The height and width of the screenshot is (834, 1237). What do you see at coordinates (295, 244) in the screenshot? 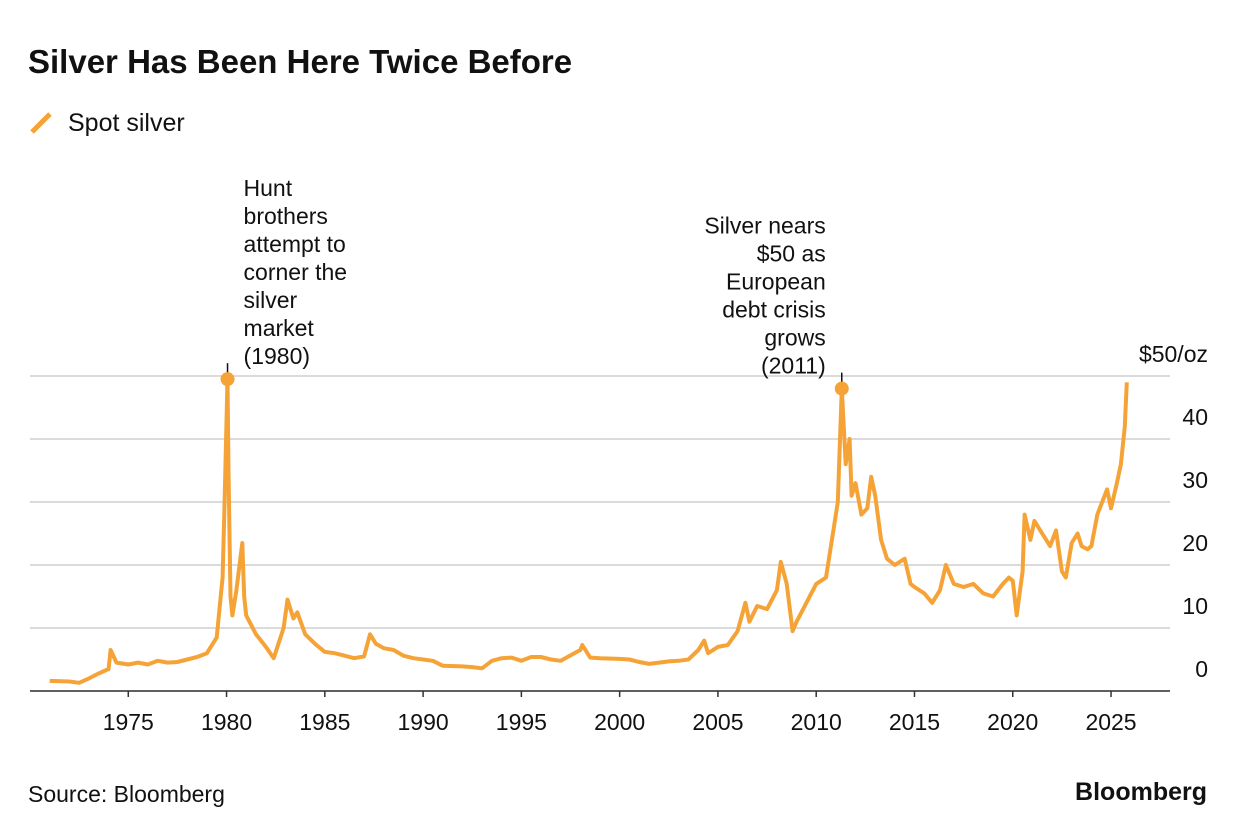
I see `annotation-text: attempt to` at bounding box center [295, 244].